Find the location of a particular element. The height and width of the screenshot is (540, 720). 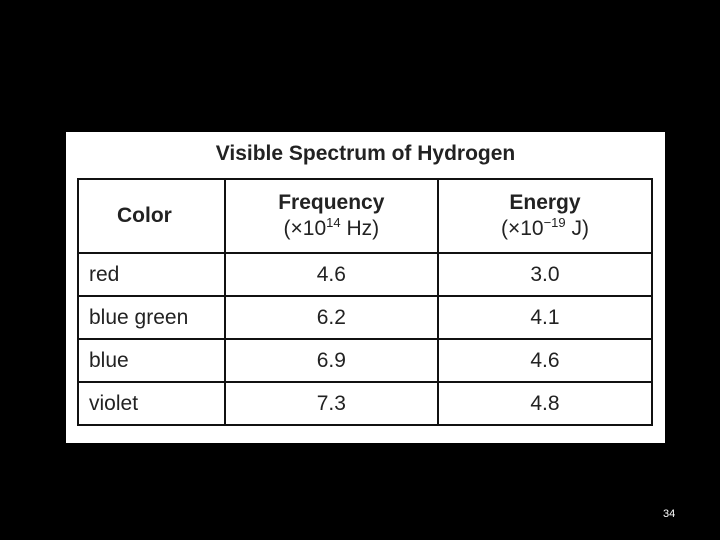

table-cell: red is located at coordinates (151, 274).